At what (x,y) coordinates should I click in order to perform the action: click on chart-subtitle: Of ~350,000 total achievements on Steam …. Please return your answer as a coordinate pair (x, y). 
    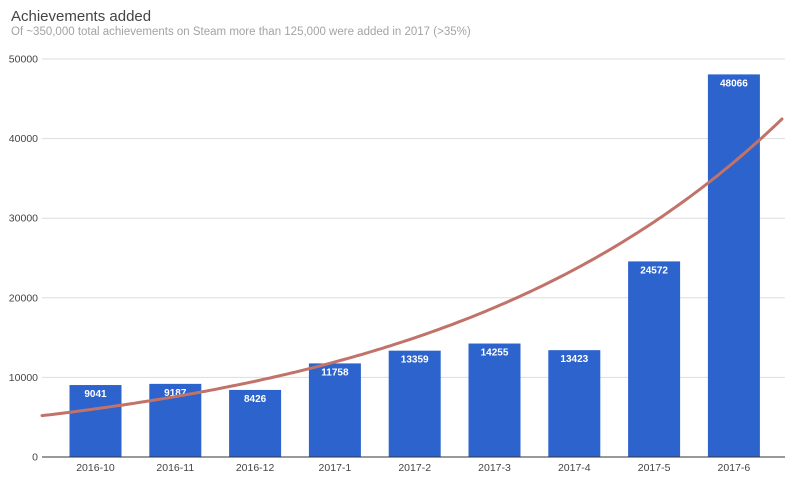
    Looking at the image, I should click on (241, 32).